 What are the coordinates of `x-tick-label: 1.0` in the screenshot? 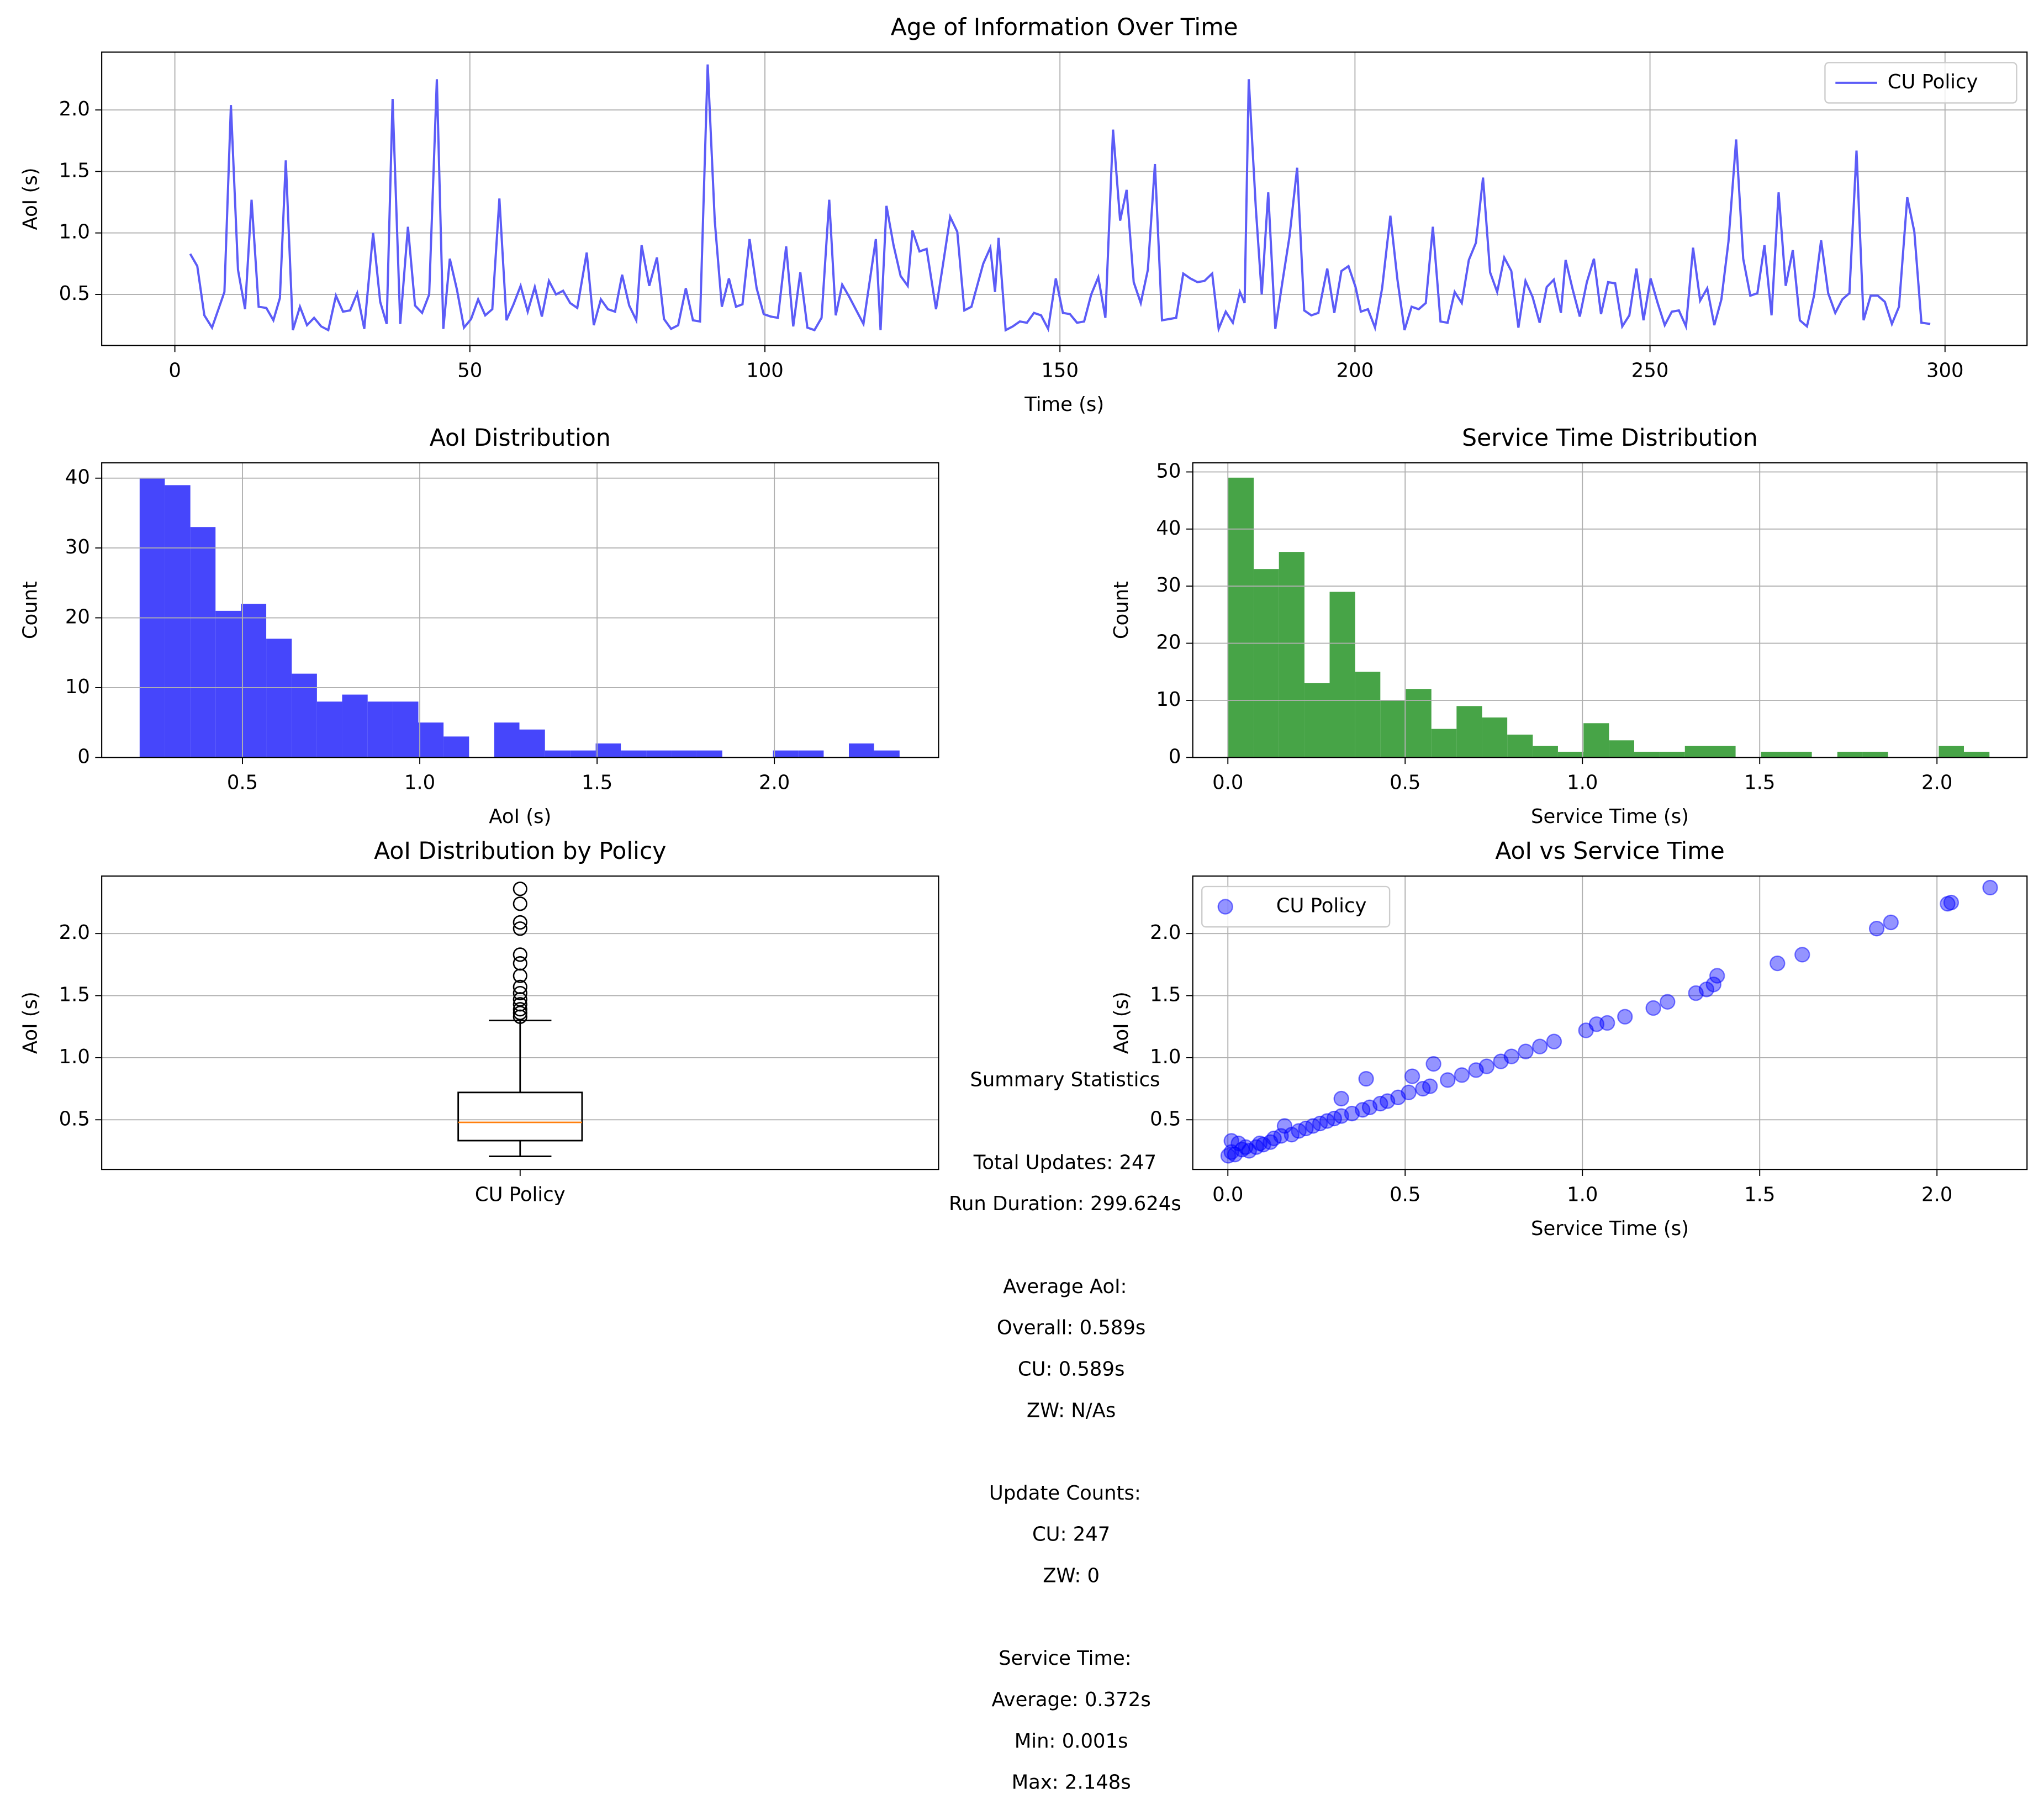 It's located at (419, 783).